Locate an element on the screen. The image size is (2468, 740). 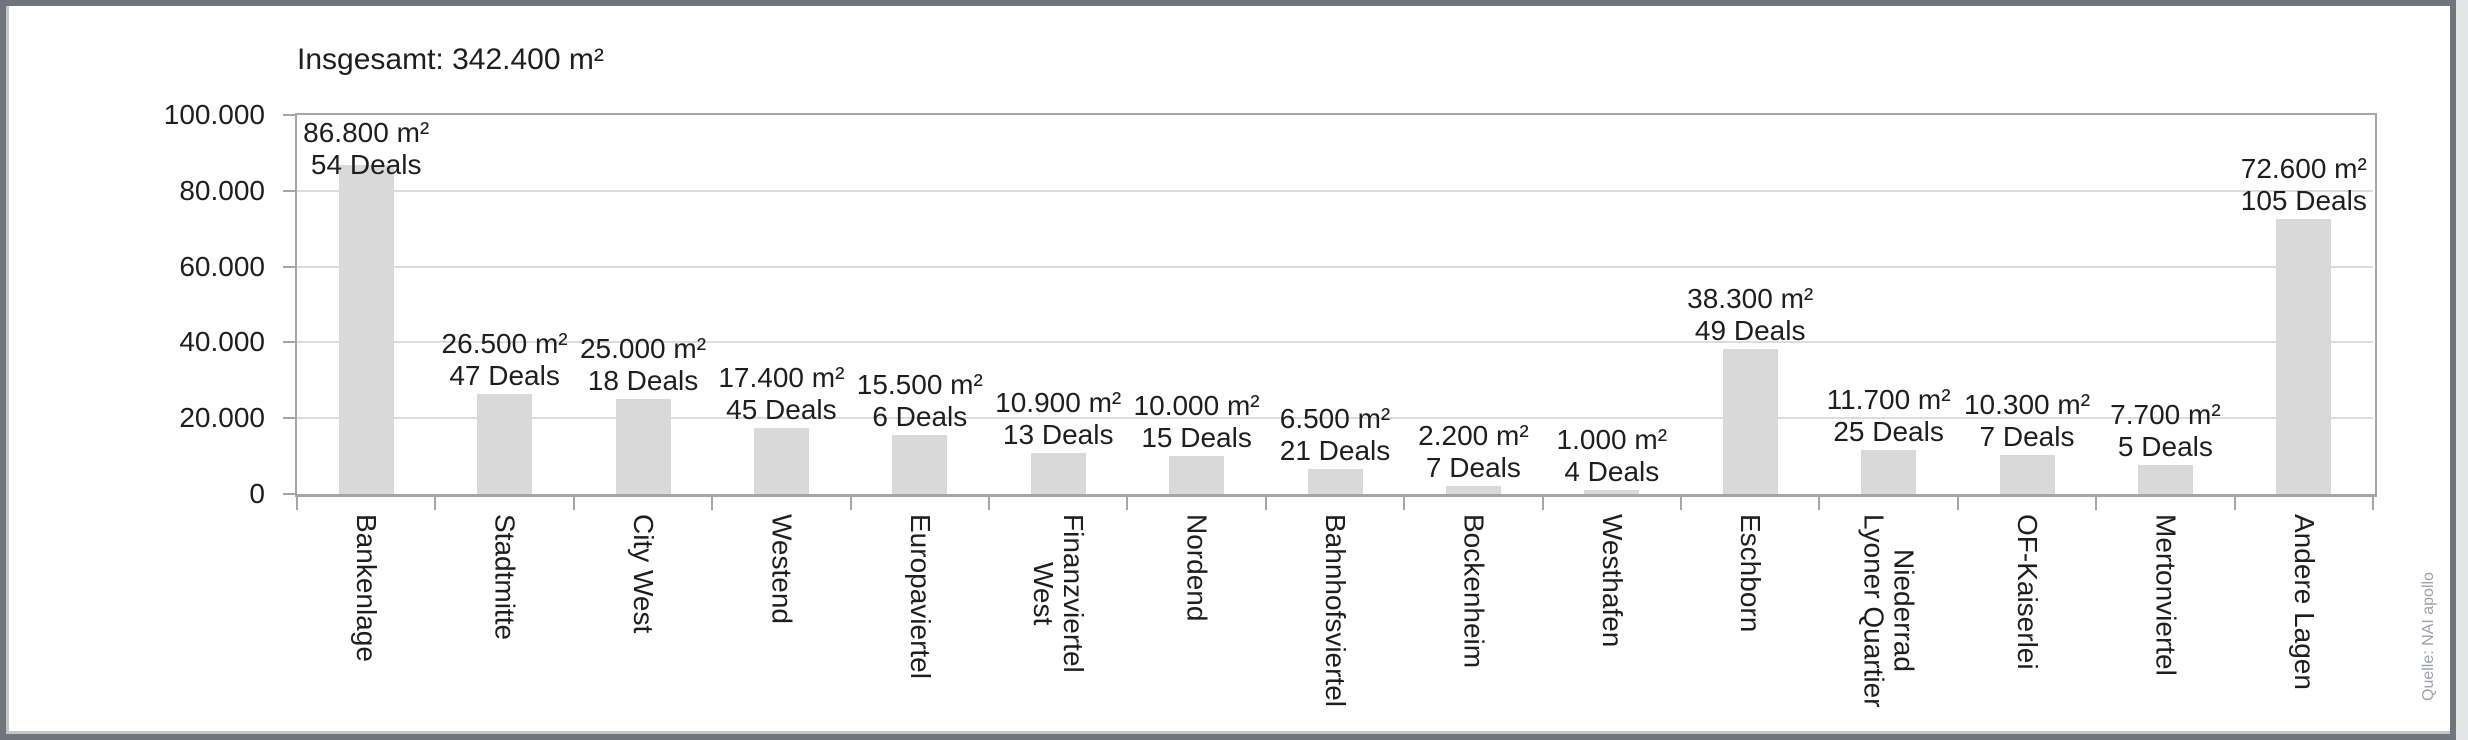
deals-label: 49 Deals is located at coordinates (1750, 330).